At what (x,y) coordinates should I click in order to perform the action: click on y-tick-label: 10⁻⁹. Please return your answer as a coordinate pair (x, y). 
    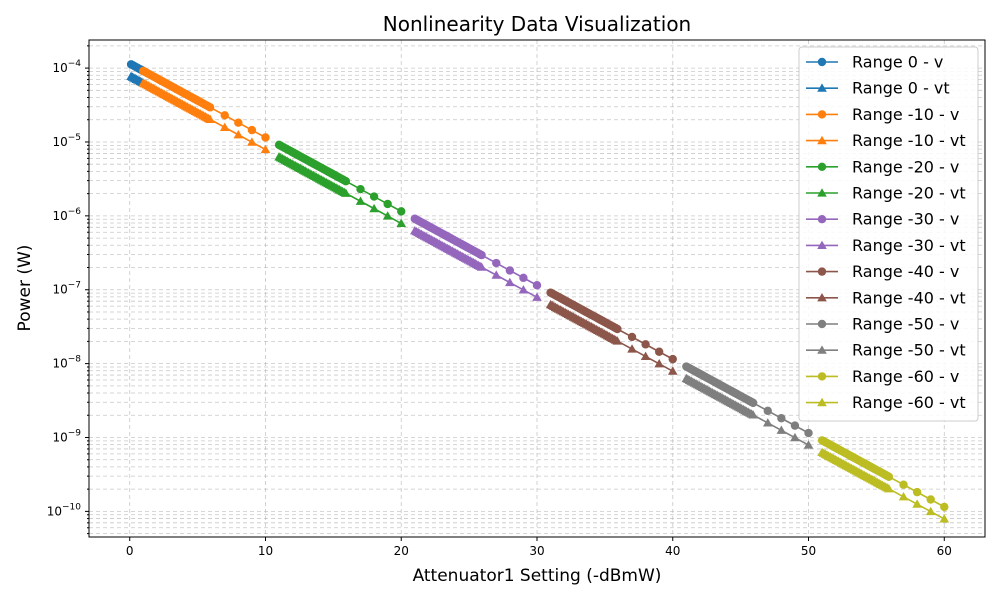
    Looking at the image, I should click on (66, 436).